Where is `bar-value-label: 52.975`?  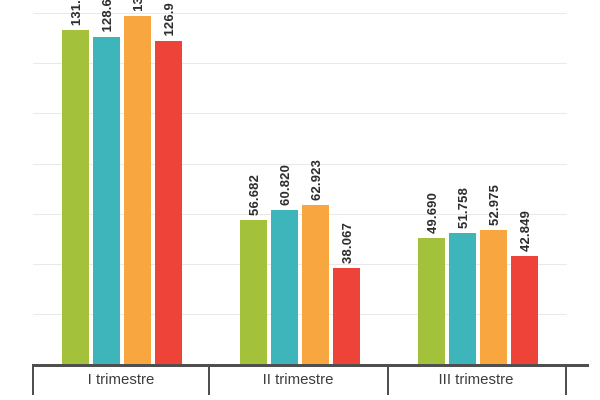 bar-value-label: 52.975 is located at coordinates (493, 205).